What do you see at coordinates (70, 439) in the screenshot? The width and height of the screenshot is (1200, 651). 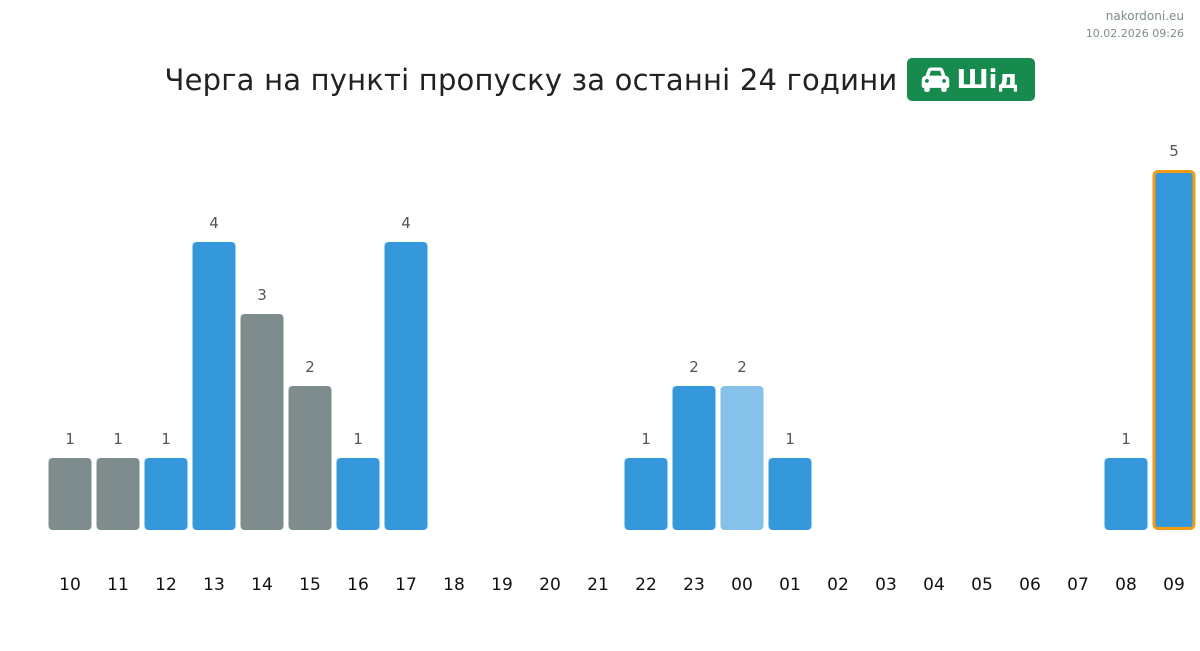 I see `value-label-10: 1` at bounding box center [70, 439].